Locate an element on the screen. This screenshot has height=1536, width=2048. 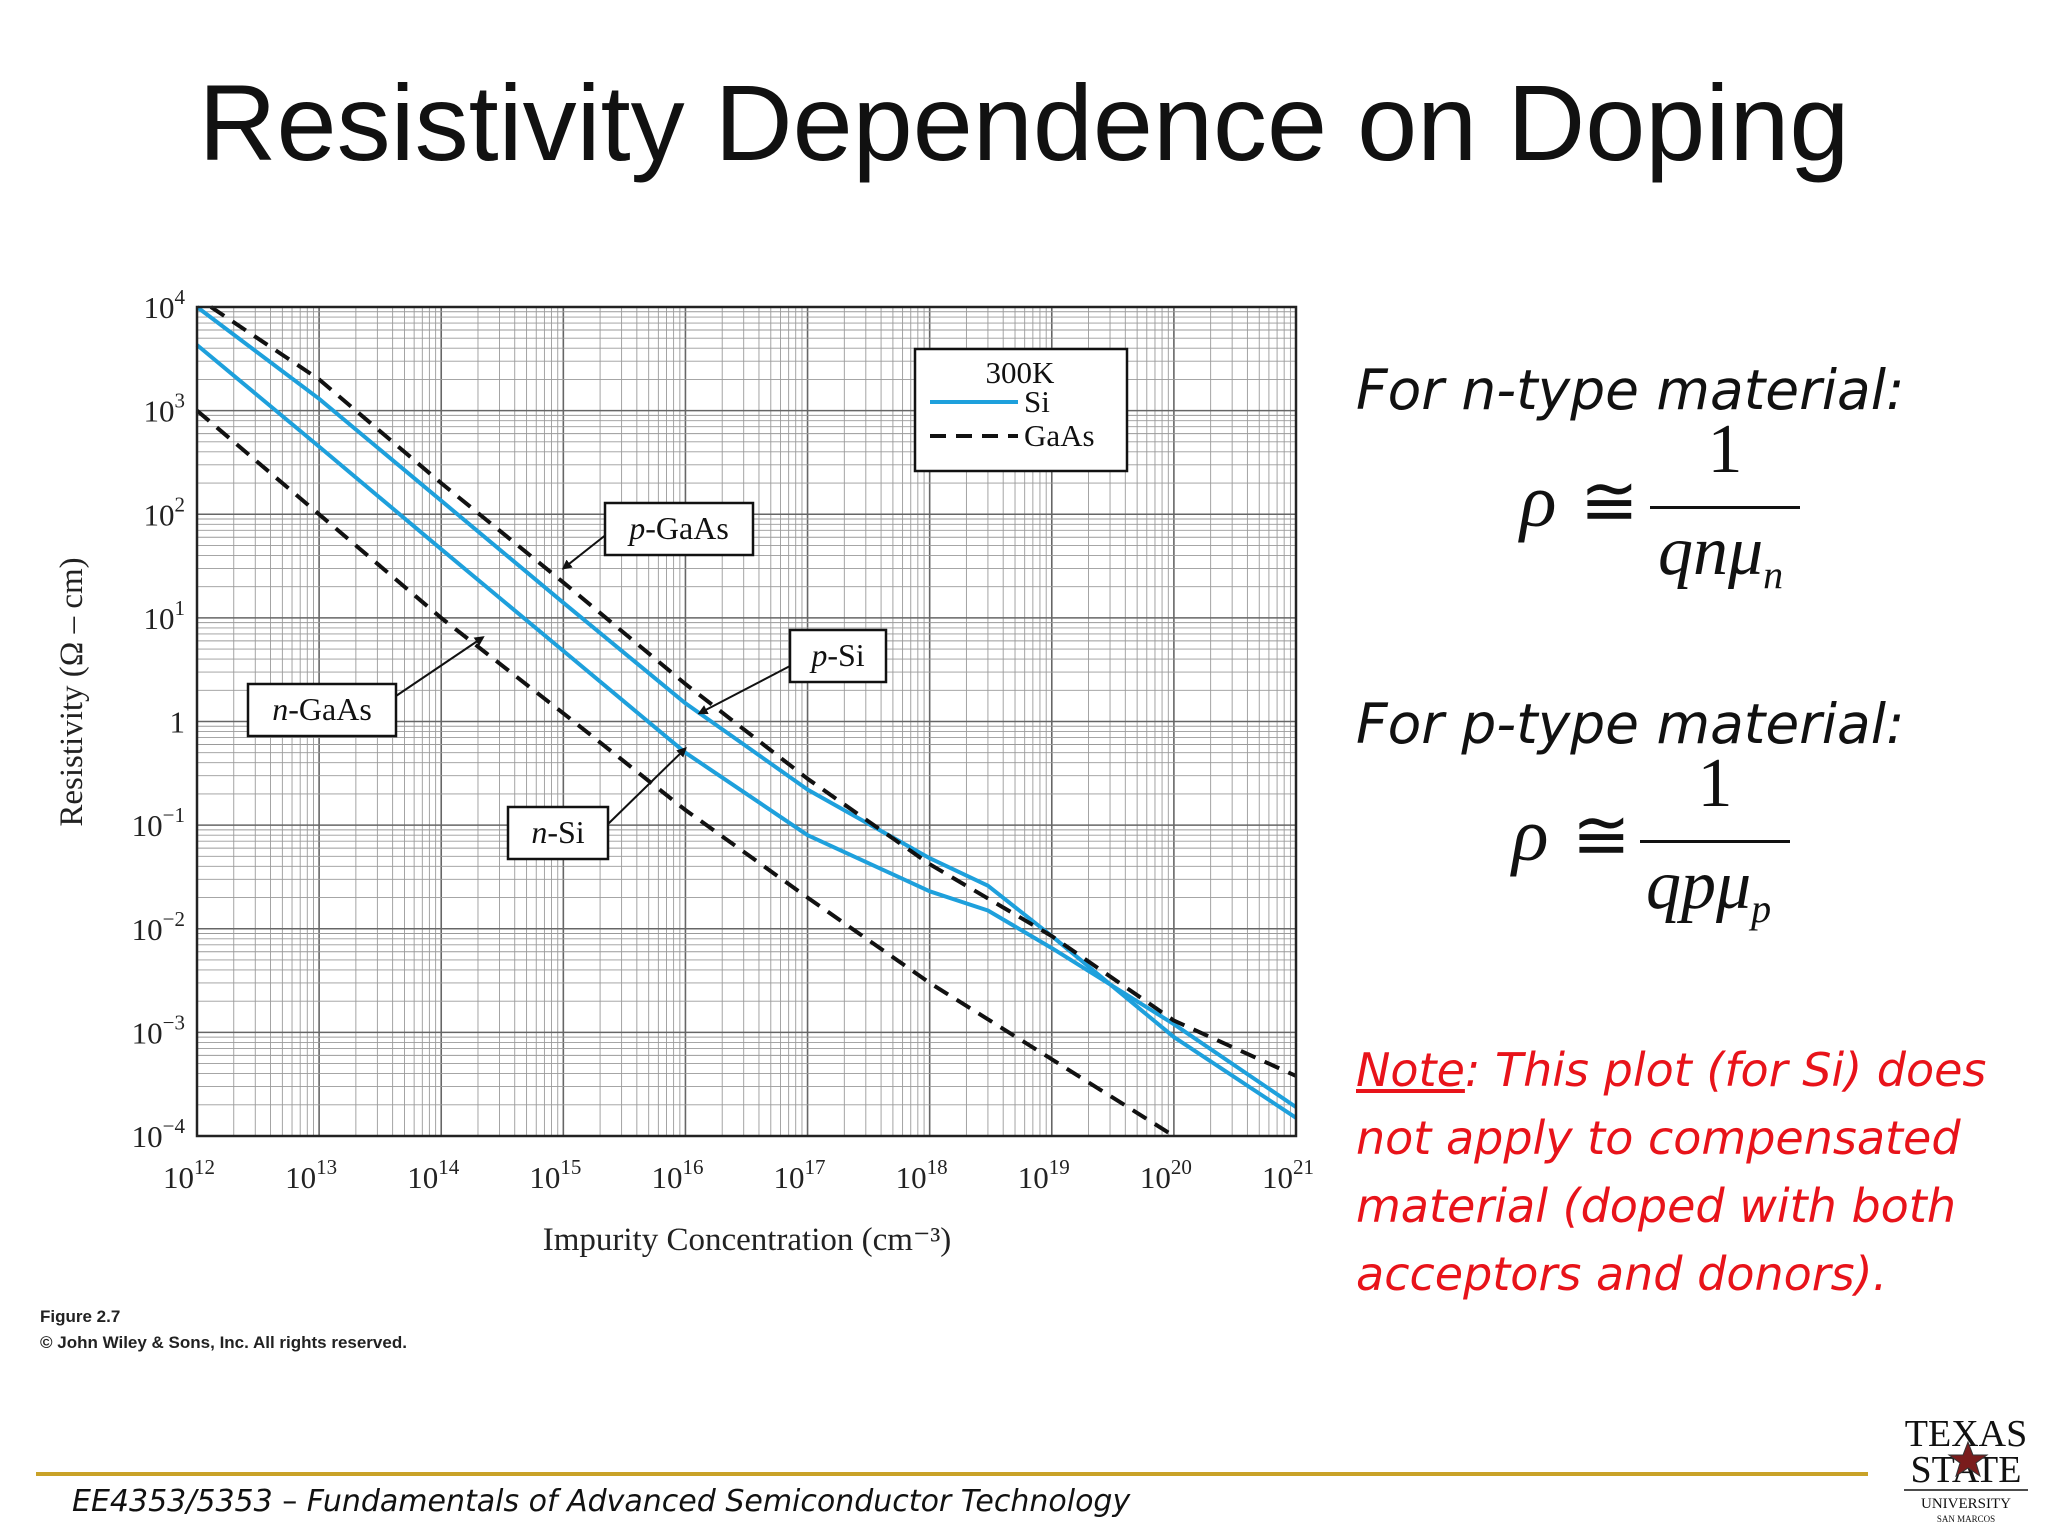
legend-box is located at coordinates (1021, 410).